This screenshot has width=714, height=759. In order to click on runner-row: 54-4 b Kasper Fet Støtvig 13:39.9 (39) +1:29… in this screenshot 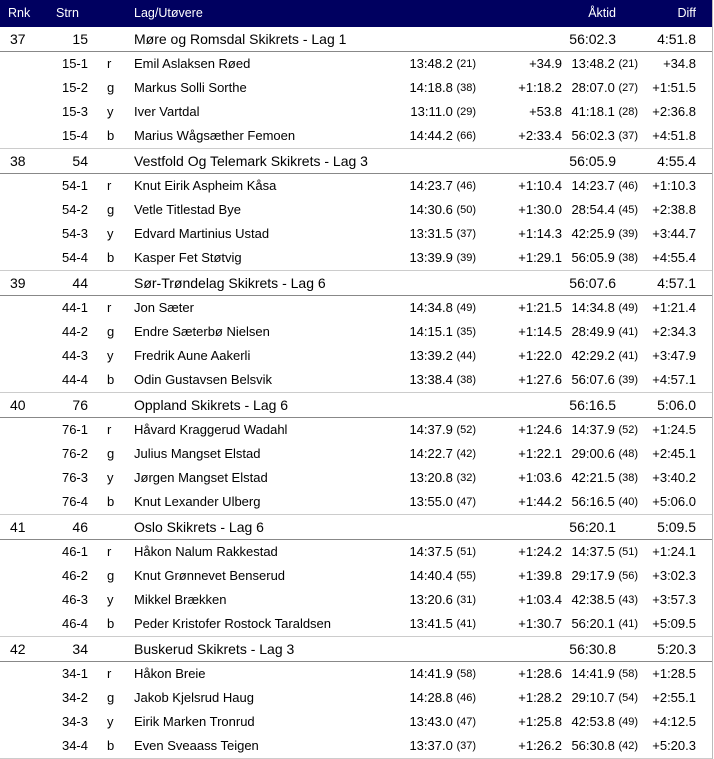, I will do `click(356, 258)`.